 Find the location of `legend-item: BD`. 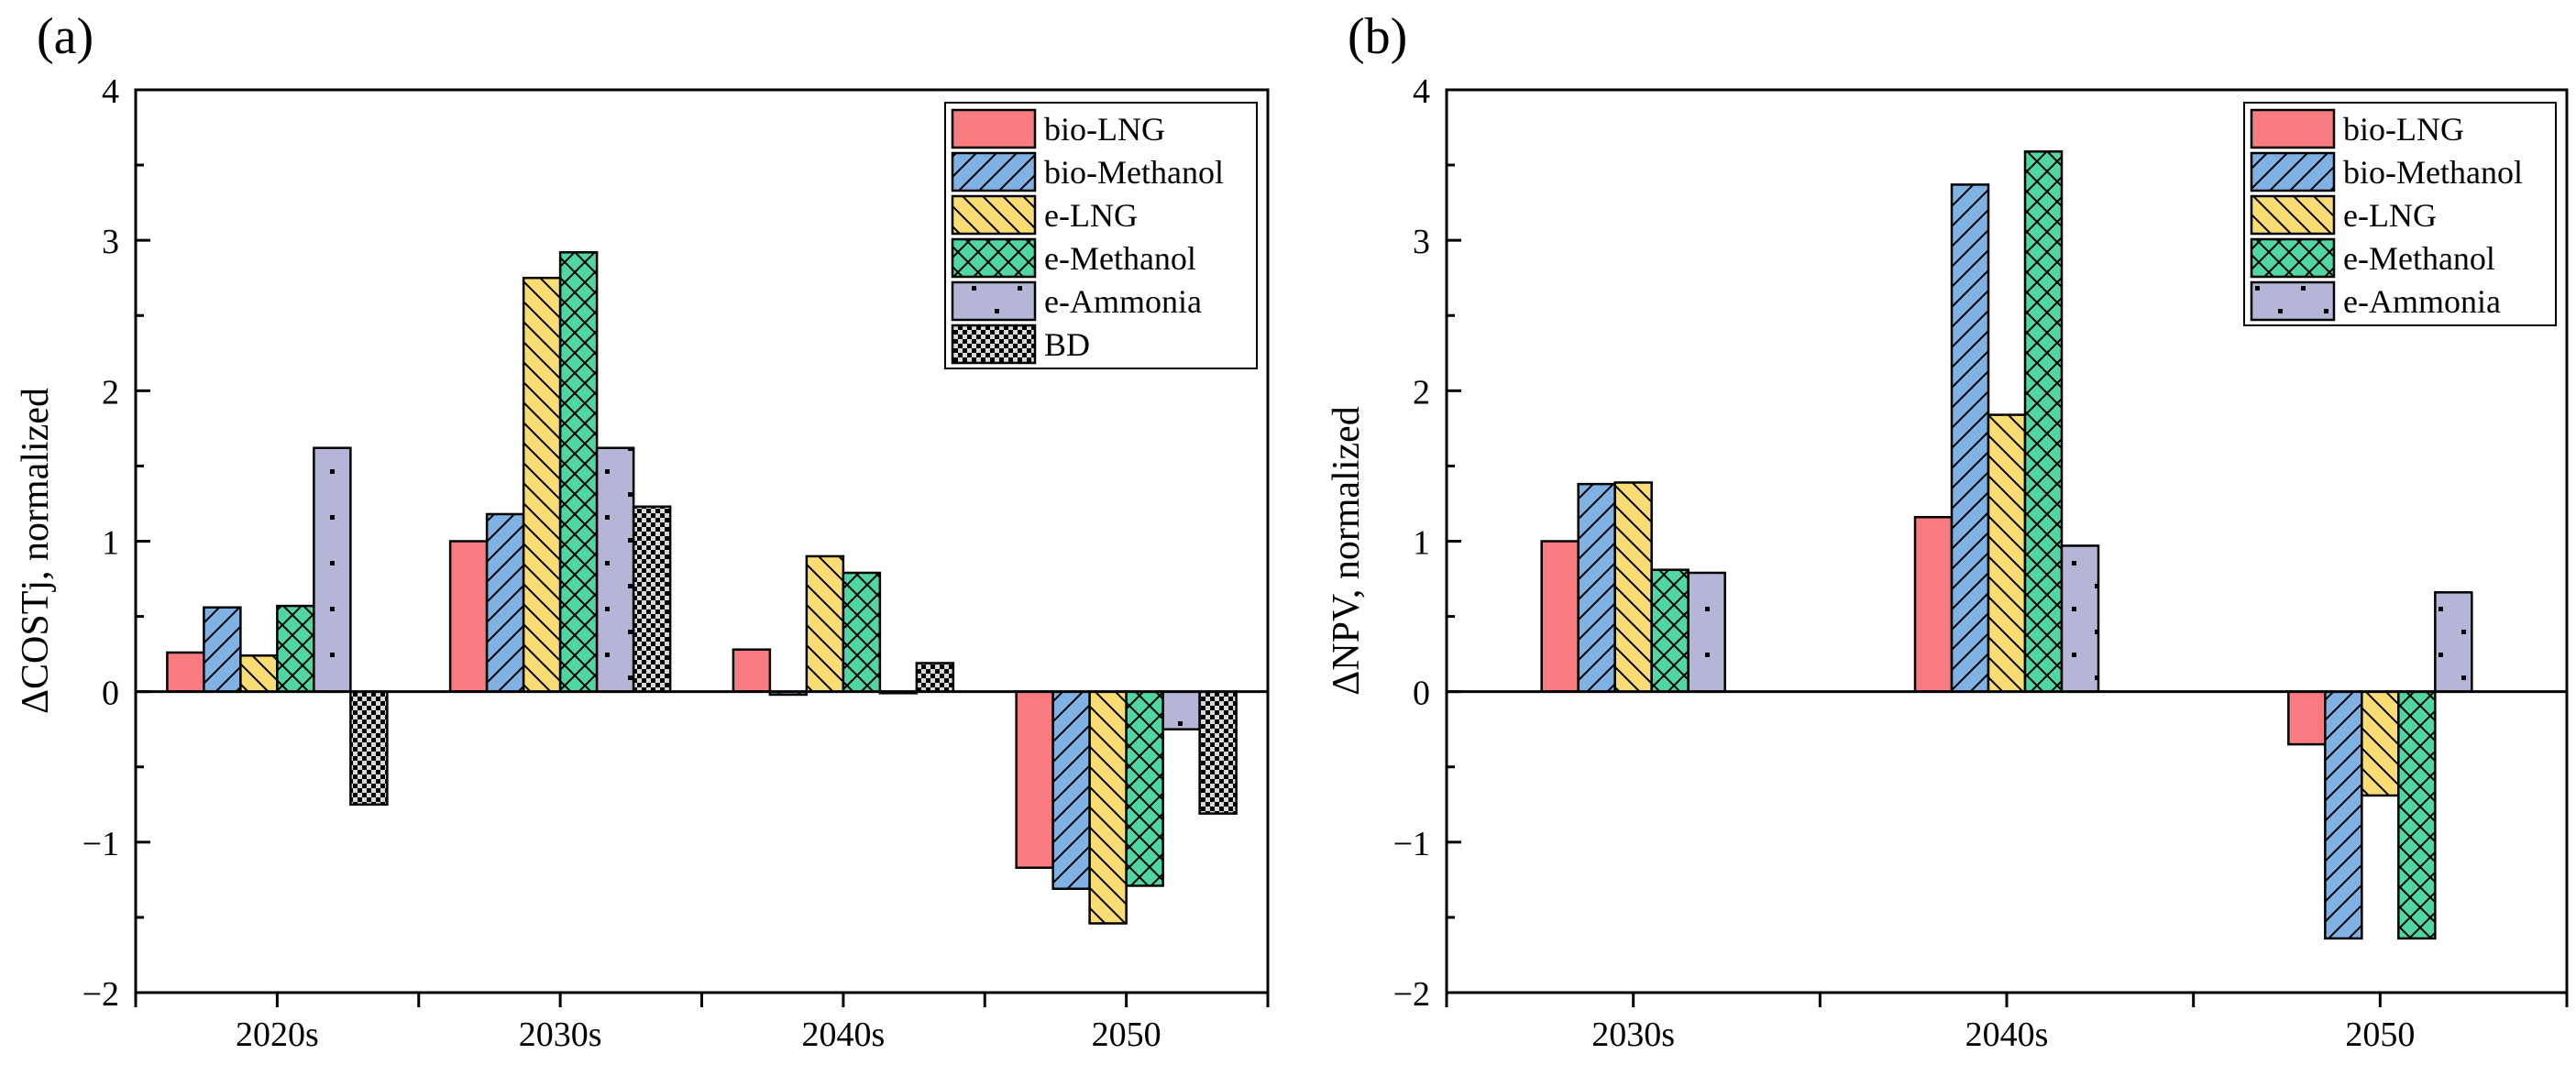

legend-item: BD is located at coordinates (1020, 344).